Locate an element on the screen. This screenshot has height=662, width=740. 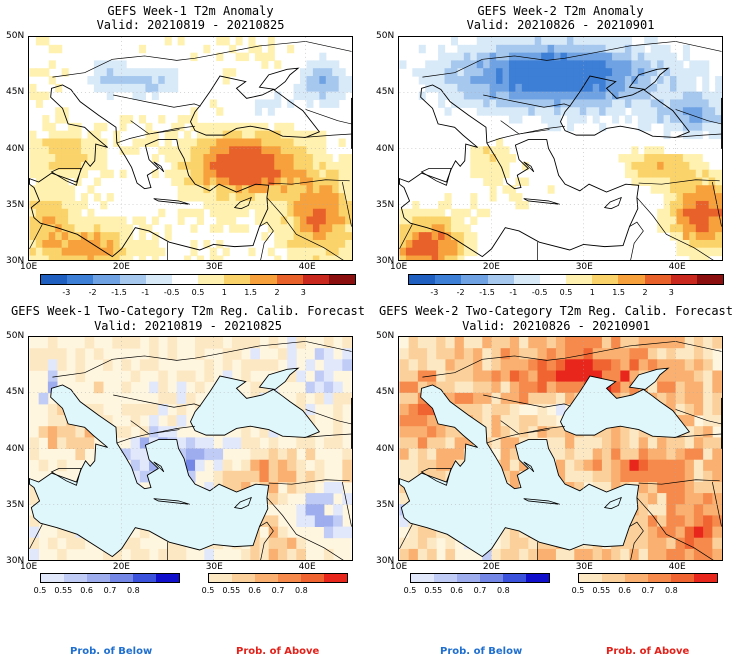
lat-tick-label: 45N is located at coordinates (385, 92).